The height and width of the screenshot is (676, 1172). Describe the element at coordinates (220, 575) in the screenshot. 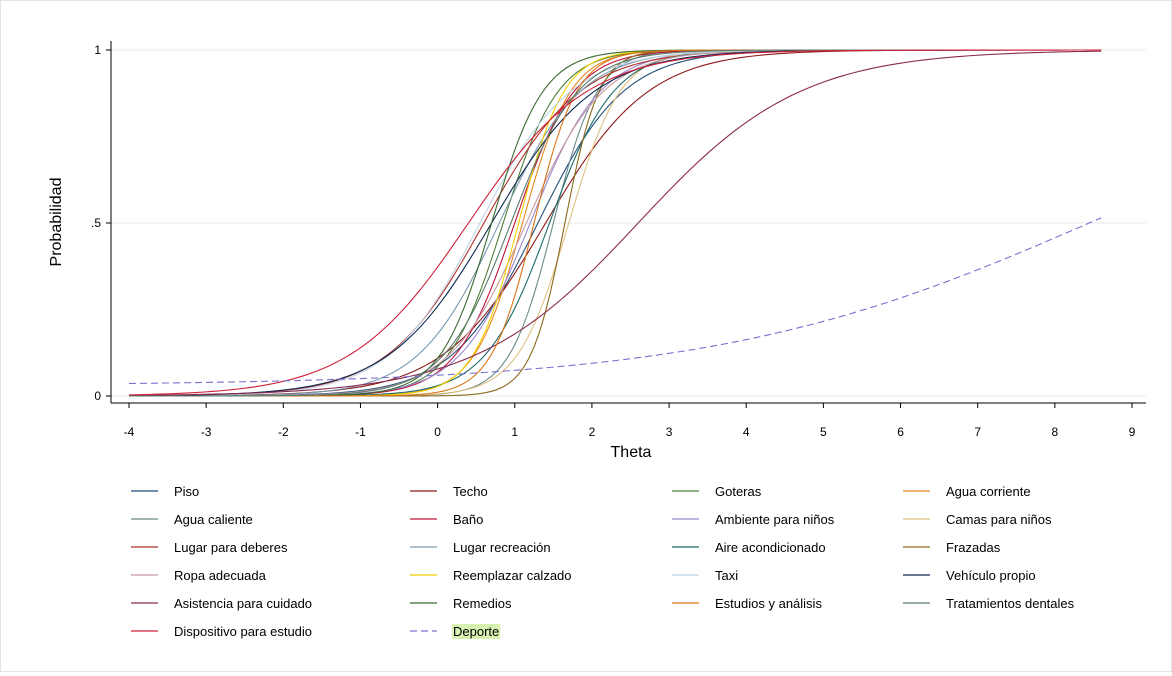

I see `legend-label-12: Ropa adecuada` at that location.